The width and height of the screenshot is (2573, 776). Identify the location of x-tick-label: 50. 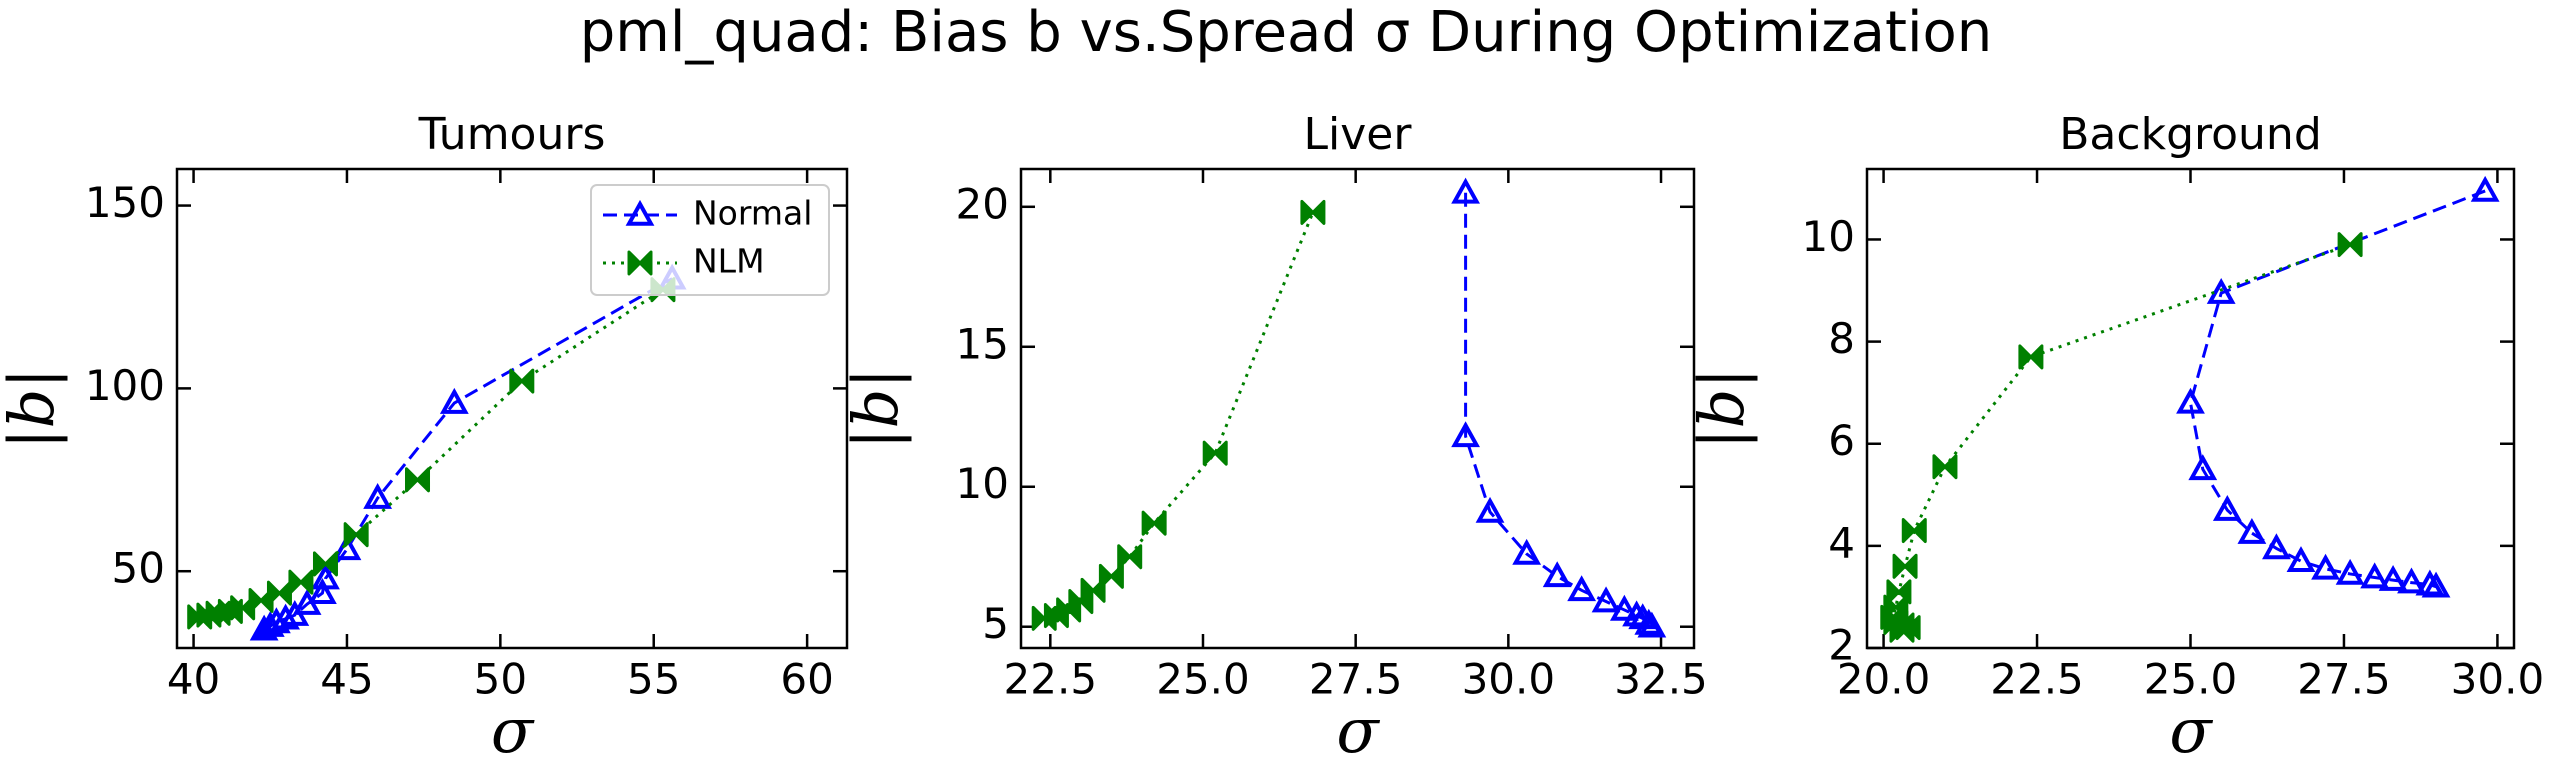
(500, 679).